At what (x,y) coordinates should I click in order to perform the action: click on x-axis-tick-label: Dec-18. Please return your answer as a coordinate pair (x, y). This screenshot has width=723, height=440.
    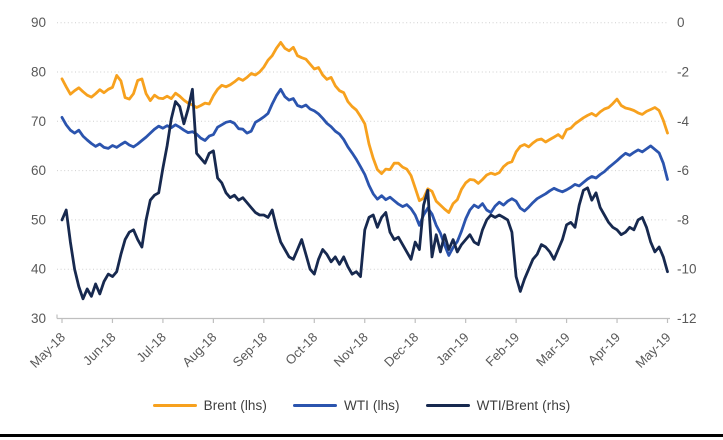
    Looking at the image, I should click on (401, 350).